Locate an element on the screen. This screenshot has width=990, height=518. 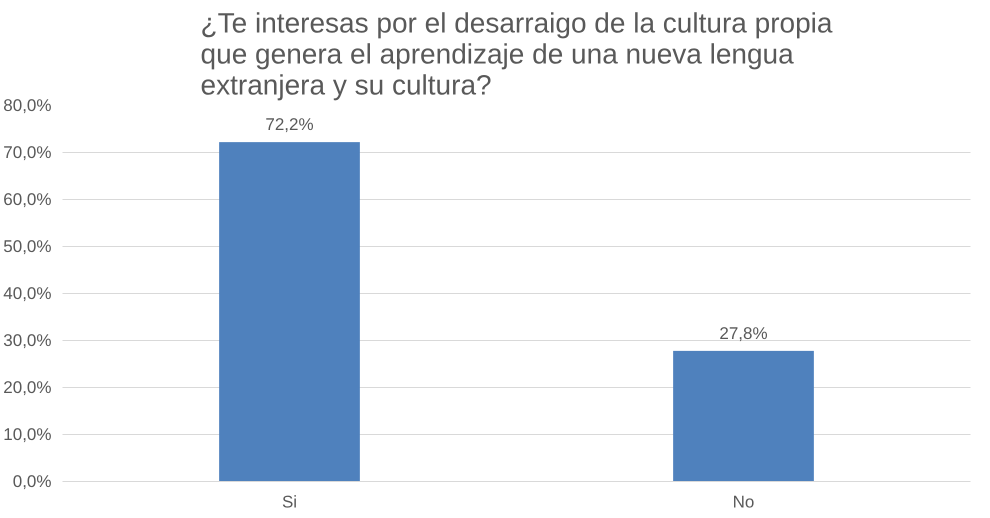
y-tick-label: 20,0% is located at coordinates (27, 387).